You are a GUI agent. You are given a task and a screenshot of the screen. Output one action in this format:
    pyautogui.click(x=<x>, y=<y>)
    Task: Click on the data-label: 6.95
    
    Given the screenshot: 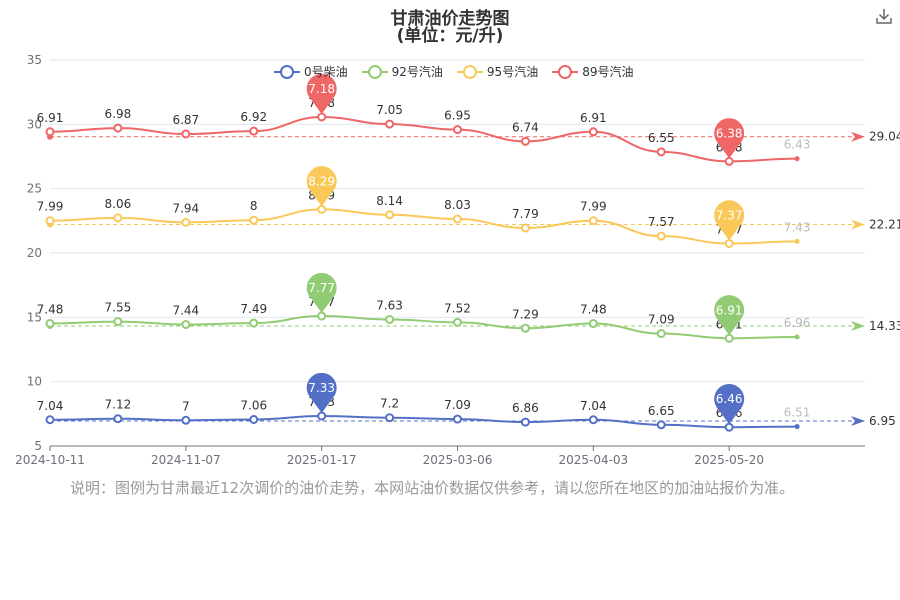 What is the action you would take?
    pyautogui.click(x=457, y=116)
    